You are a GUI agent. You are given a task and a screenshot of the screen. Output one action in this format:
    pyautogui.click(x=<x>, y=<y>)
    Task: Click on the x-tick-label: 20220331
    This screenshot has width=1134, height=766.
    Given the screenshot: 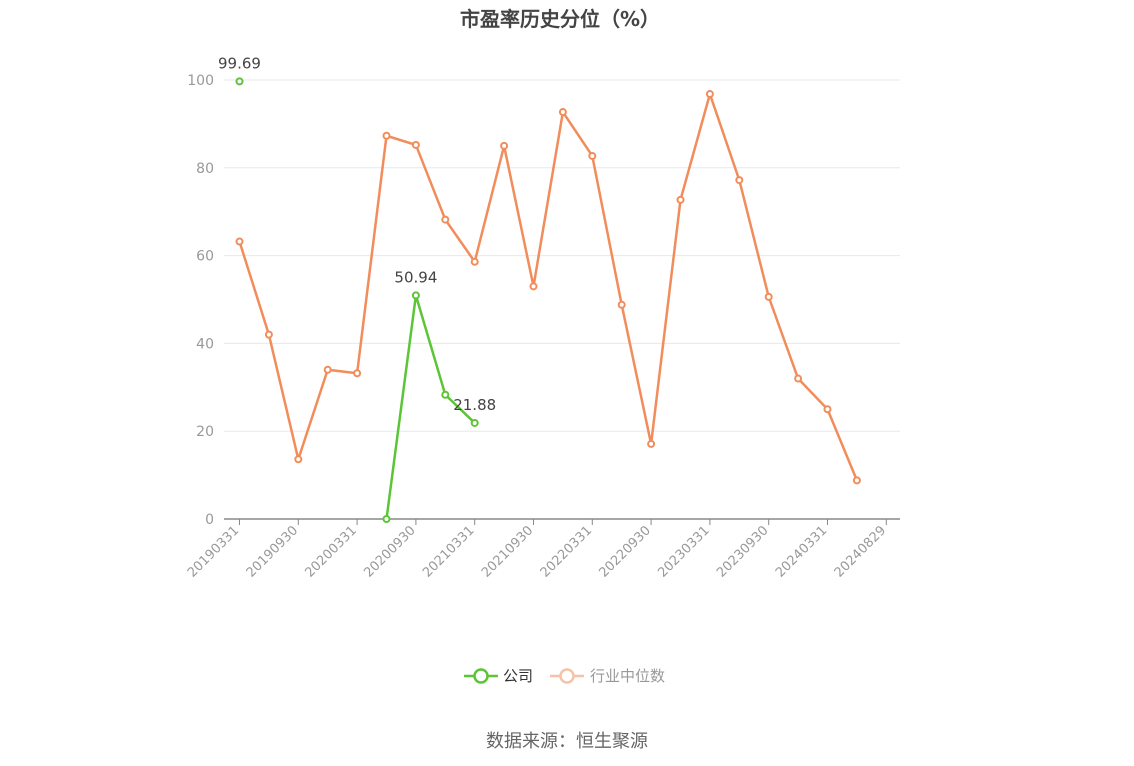 What is the action you would take?
    pyautogui.click(x=566, y=551)
    